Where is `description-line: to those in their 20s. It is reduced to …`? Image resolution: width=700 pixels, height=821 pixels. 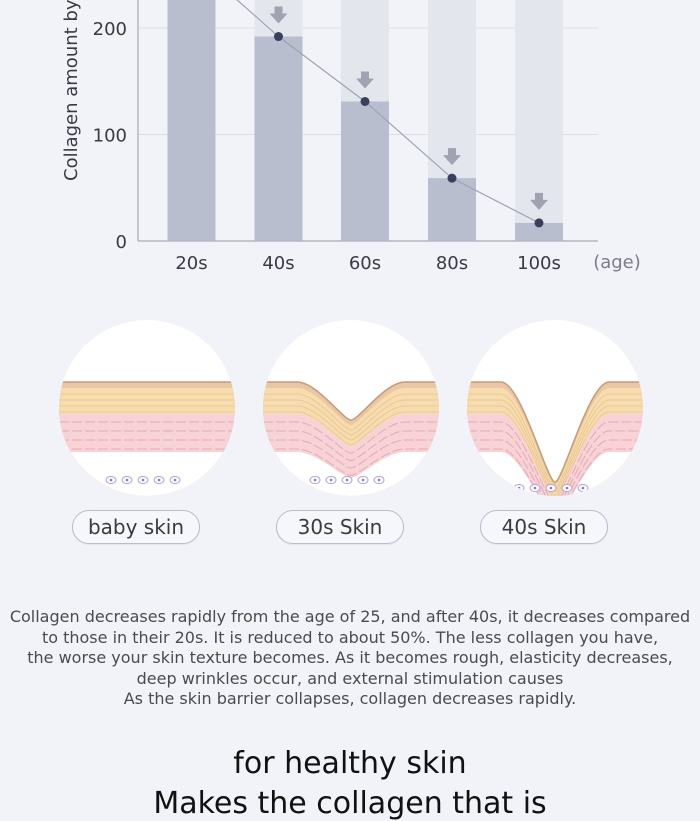 description-line: to those in their 20s. It is reduced to … is located at coordinates (350, 637).